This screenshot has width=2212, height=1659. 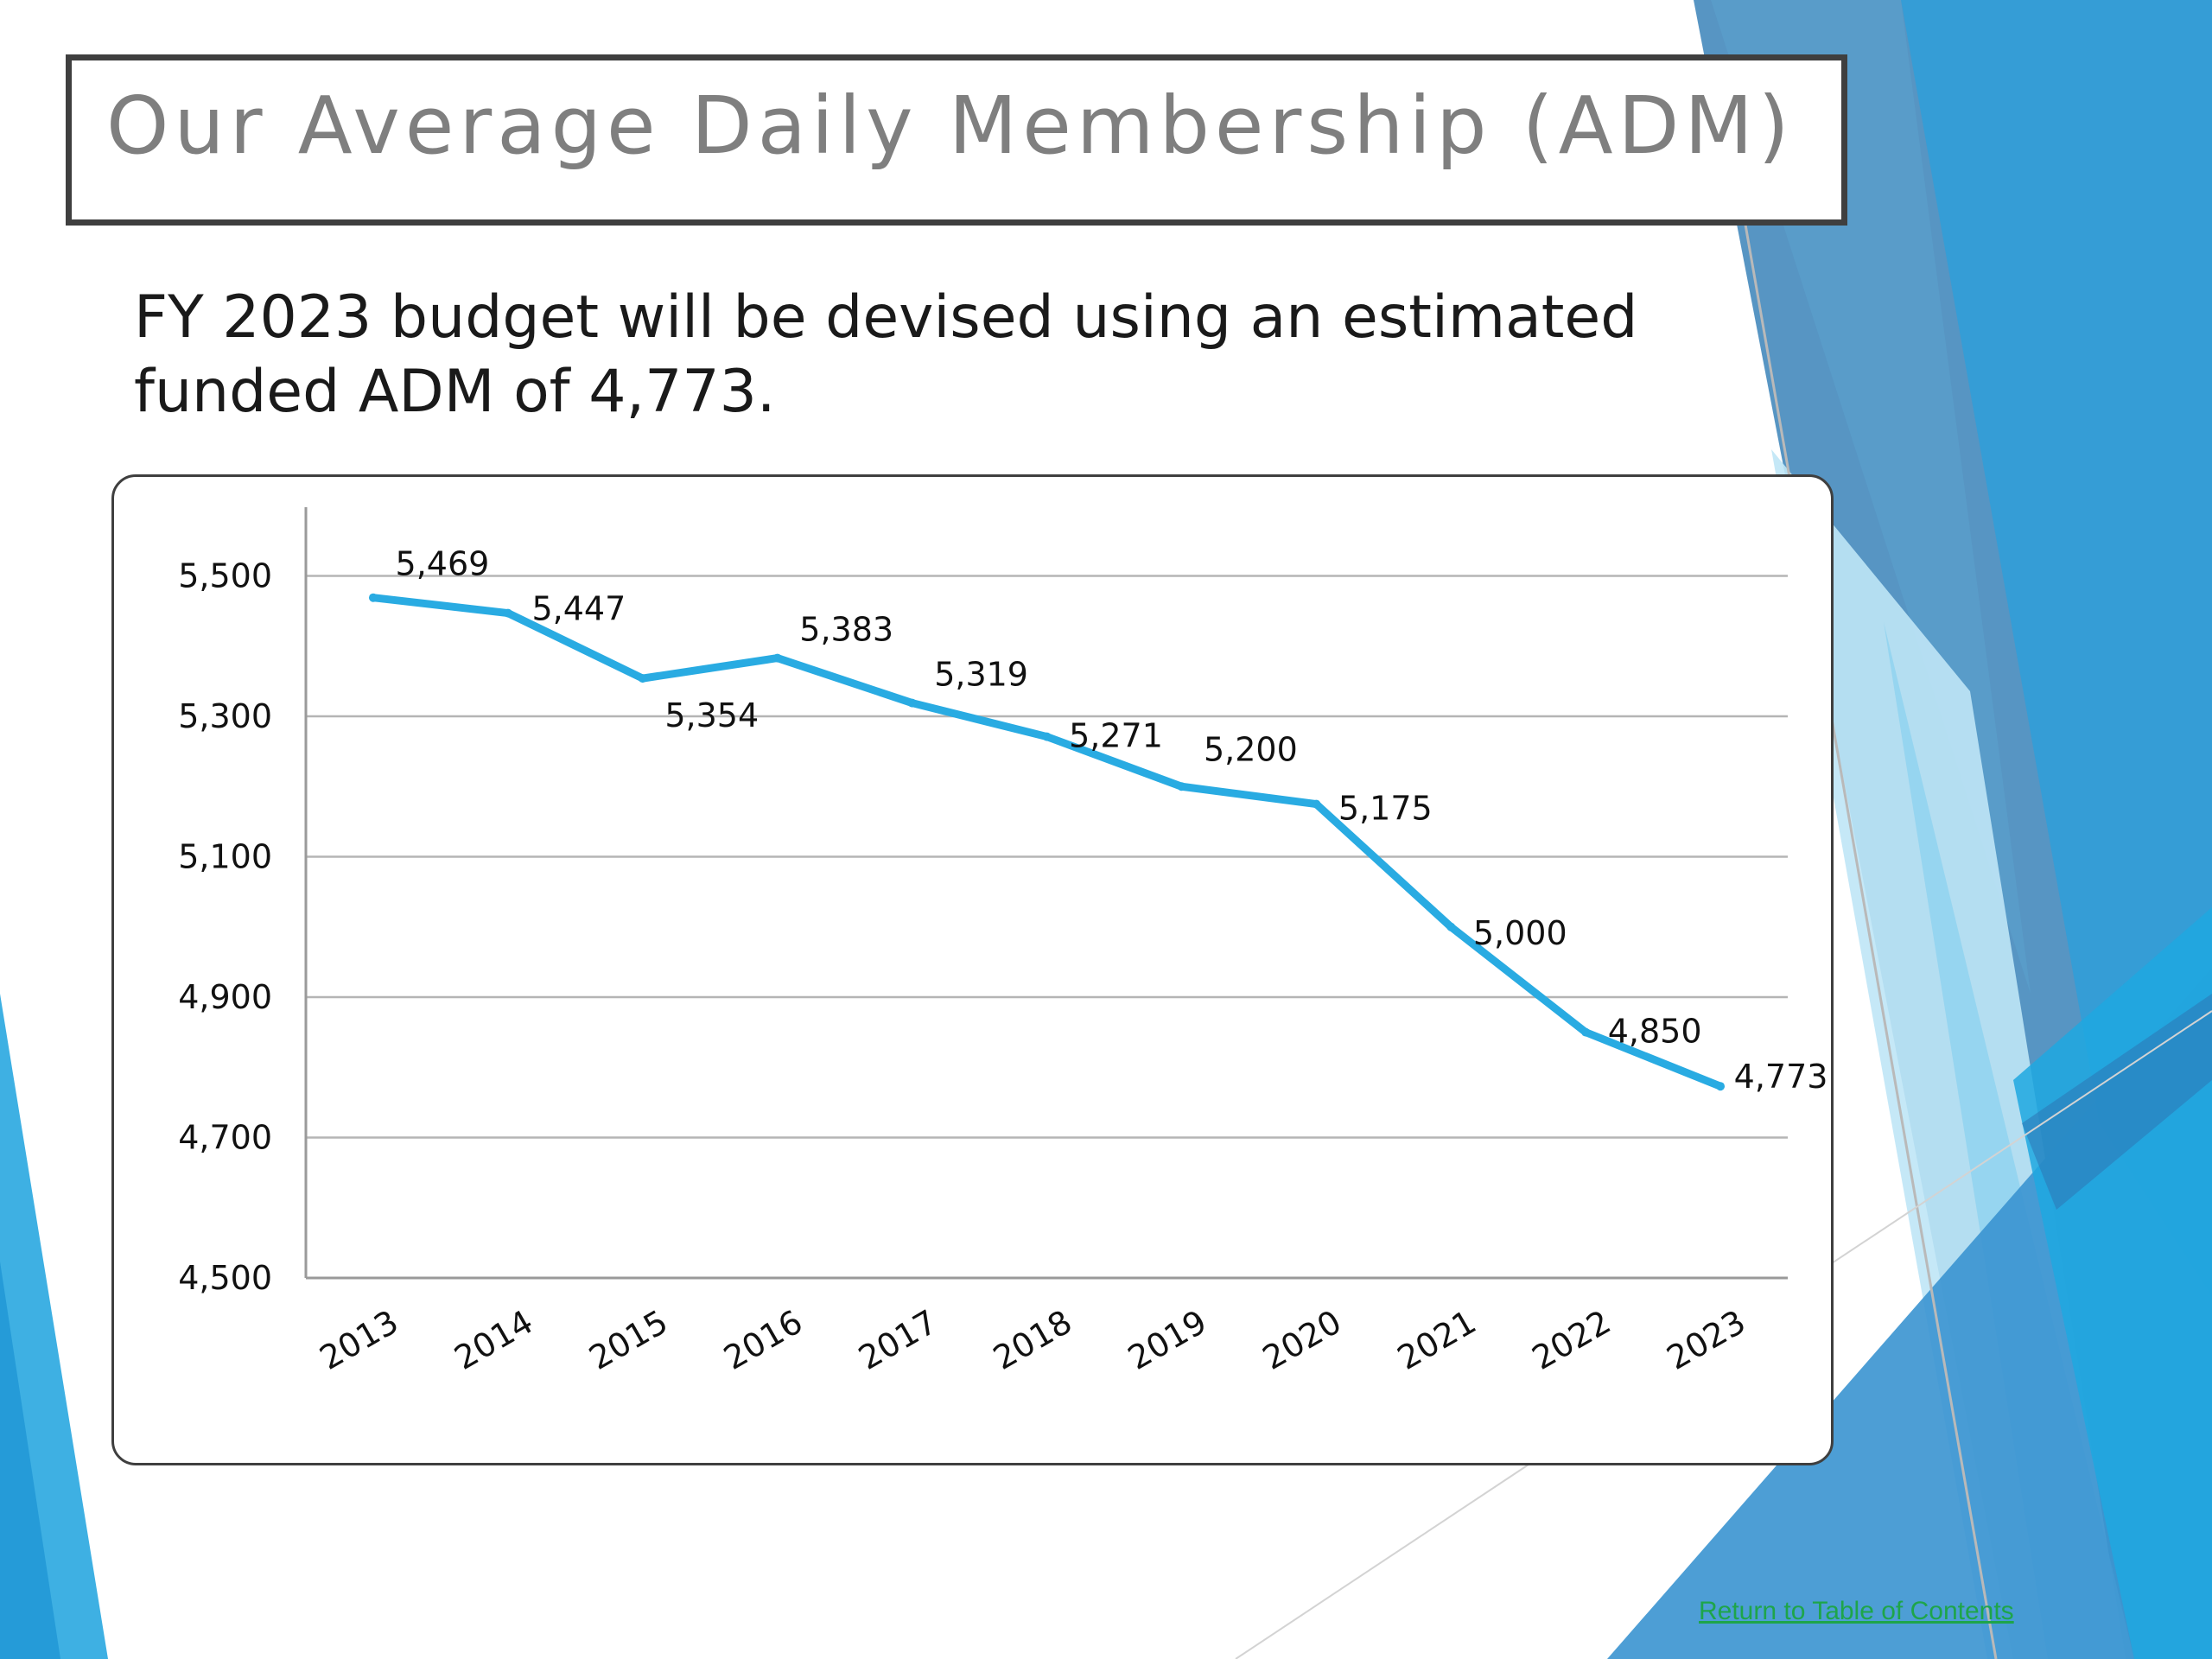 What do you see at coordinates (1437, 1340) in the screenshot?
I see `x-tick-label: 2021` at bounding box center [1437, 1340].